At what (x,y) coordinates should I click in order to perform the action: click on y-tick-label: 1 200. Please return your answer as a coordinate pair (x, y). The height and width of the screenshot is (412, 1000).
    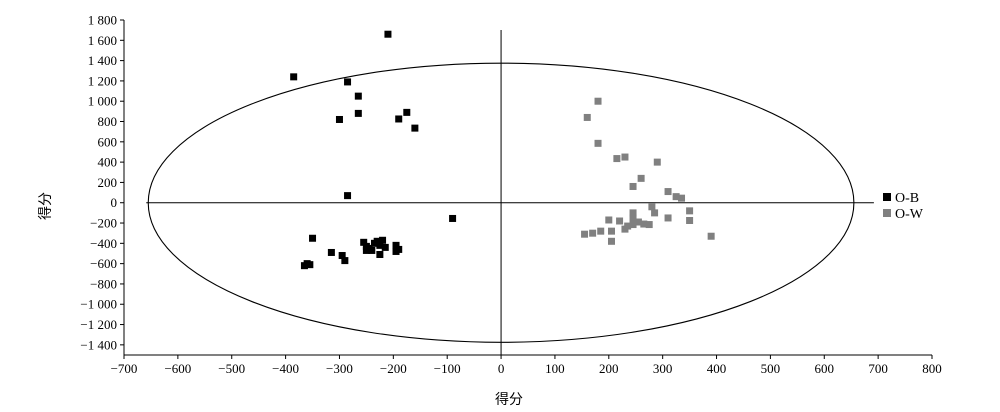
    Looking at the image, I should click on (102, 80).